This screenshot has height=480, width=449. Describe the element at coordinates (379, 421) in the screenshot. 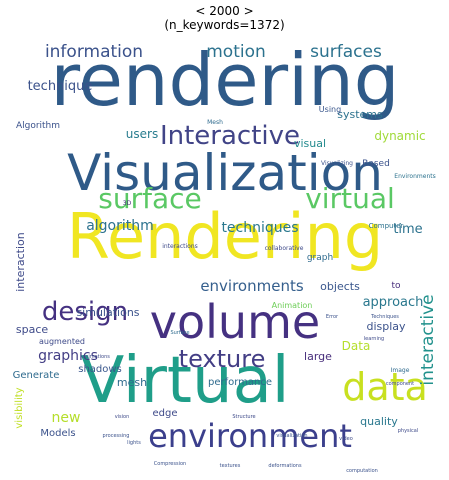

I see `word-quality: quality` at that location.